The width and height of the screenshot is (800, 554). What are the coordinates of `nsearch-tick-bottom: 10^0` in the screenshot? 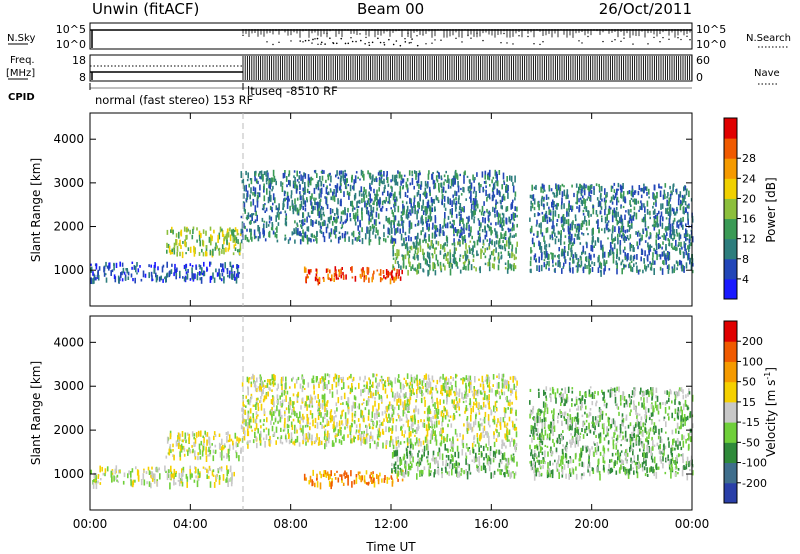 It's located at (711, 44).